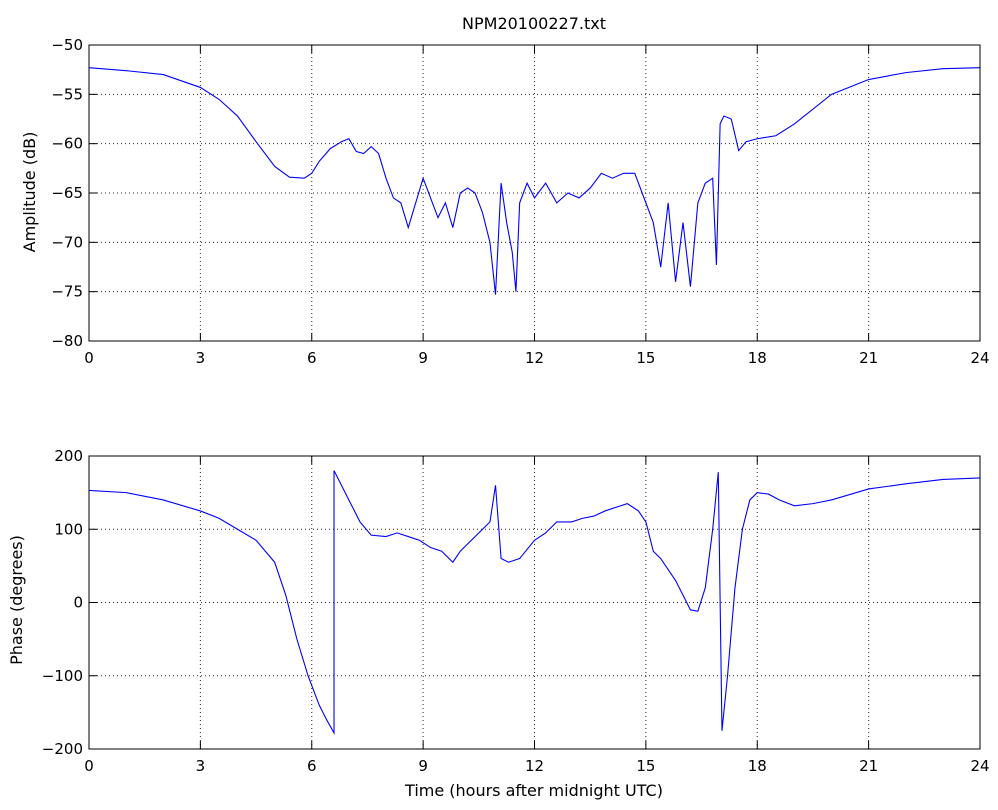 Image resolution: width=998 pixels, height=810 pixels. What do you see at coordinates (979, 358) in the screenshot?
I see `amplitude-x-tick-label: 24` at bounding box center [979, 358].